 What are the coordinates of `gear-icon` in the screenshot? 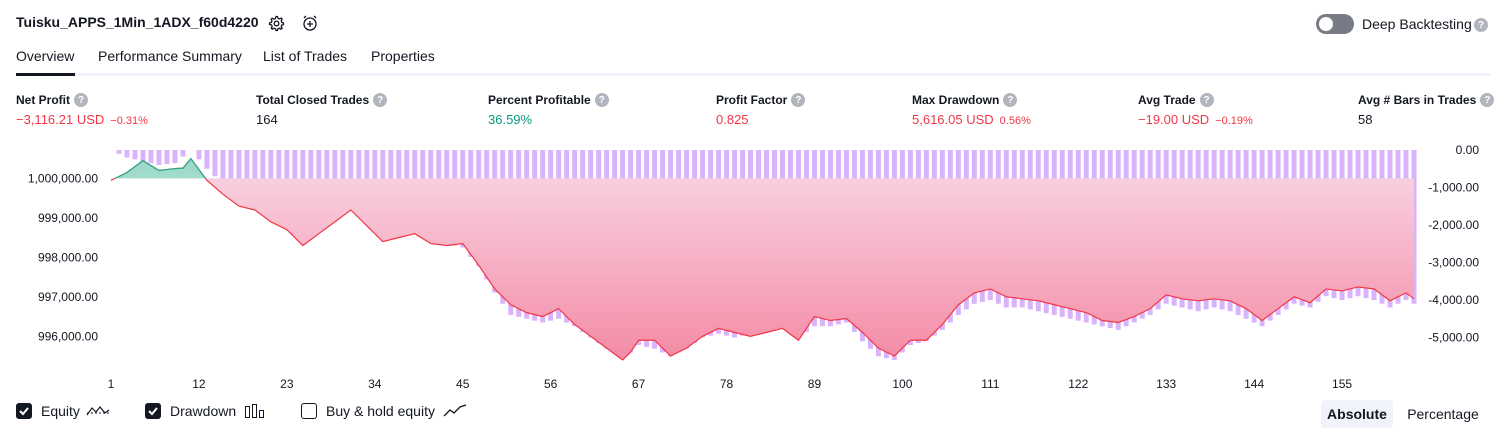 It's located at (276, 23).